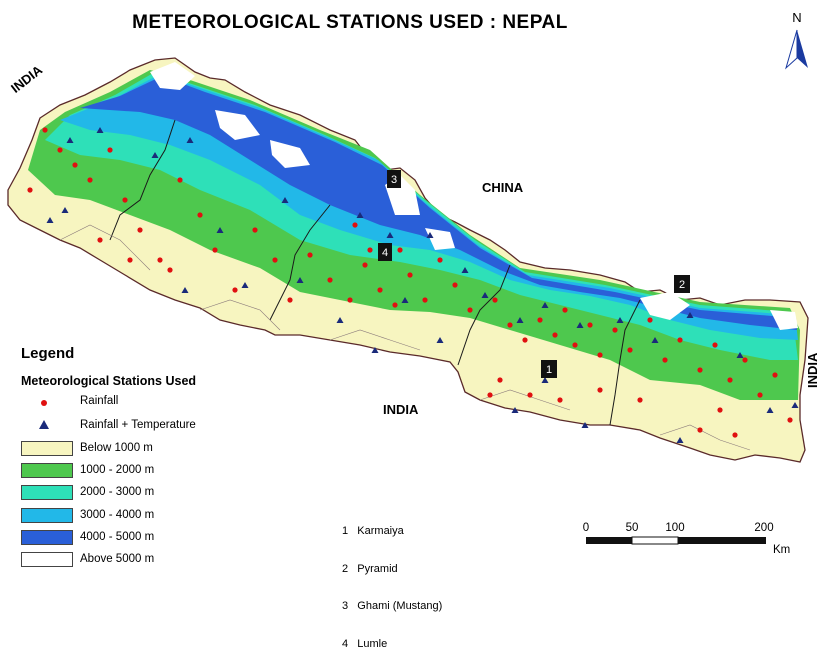 This screenshot has height=663, width=821. What do you see at coordinates (503, 187) in the screenshot?
I see `country-label-china: CHINA` at bounding box center [503, 187].